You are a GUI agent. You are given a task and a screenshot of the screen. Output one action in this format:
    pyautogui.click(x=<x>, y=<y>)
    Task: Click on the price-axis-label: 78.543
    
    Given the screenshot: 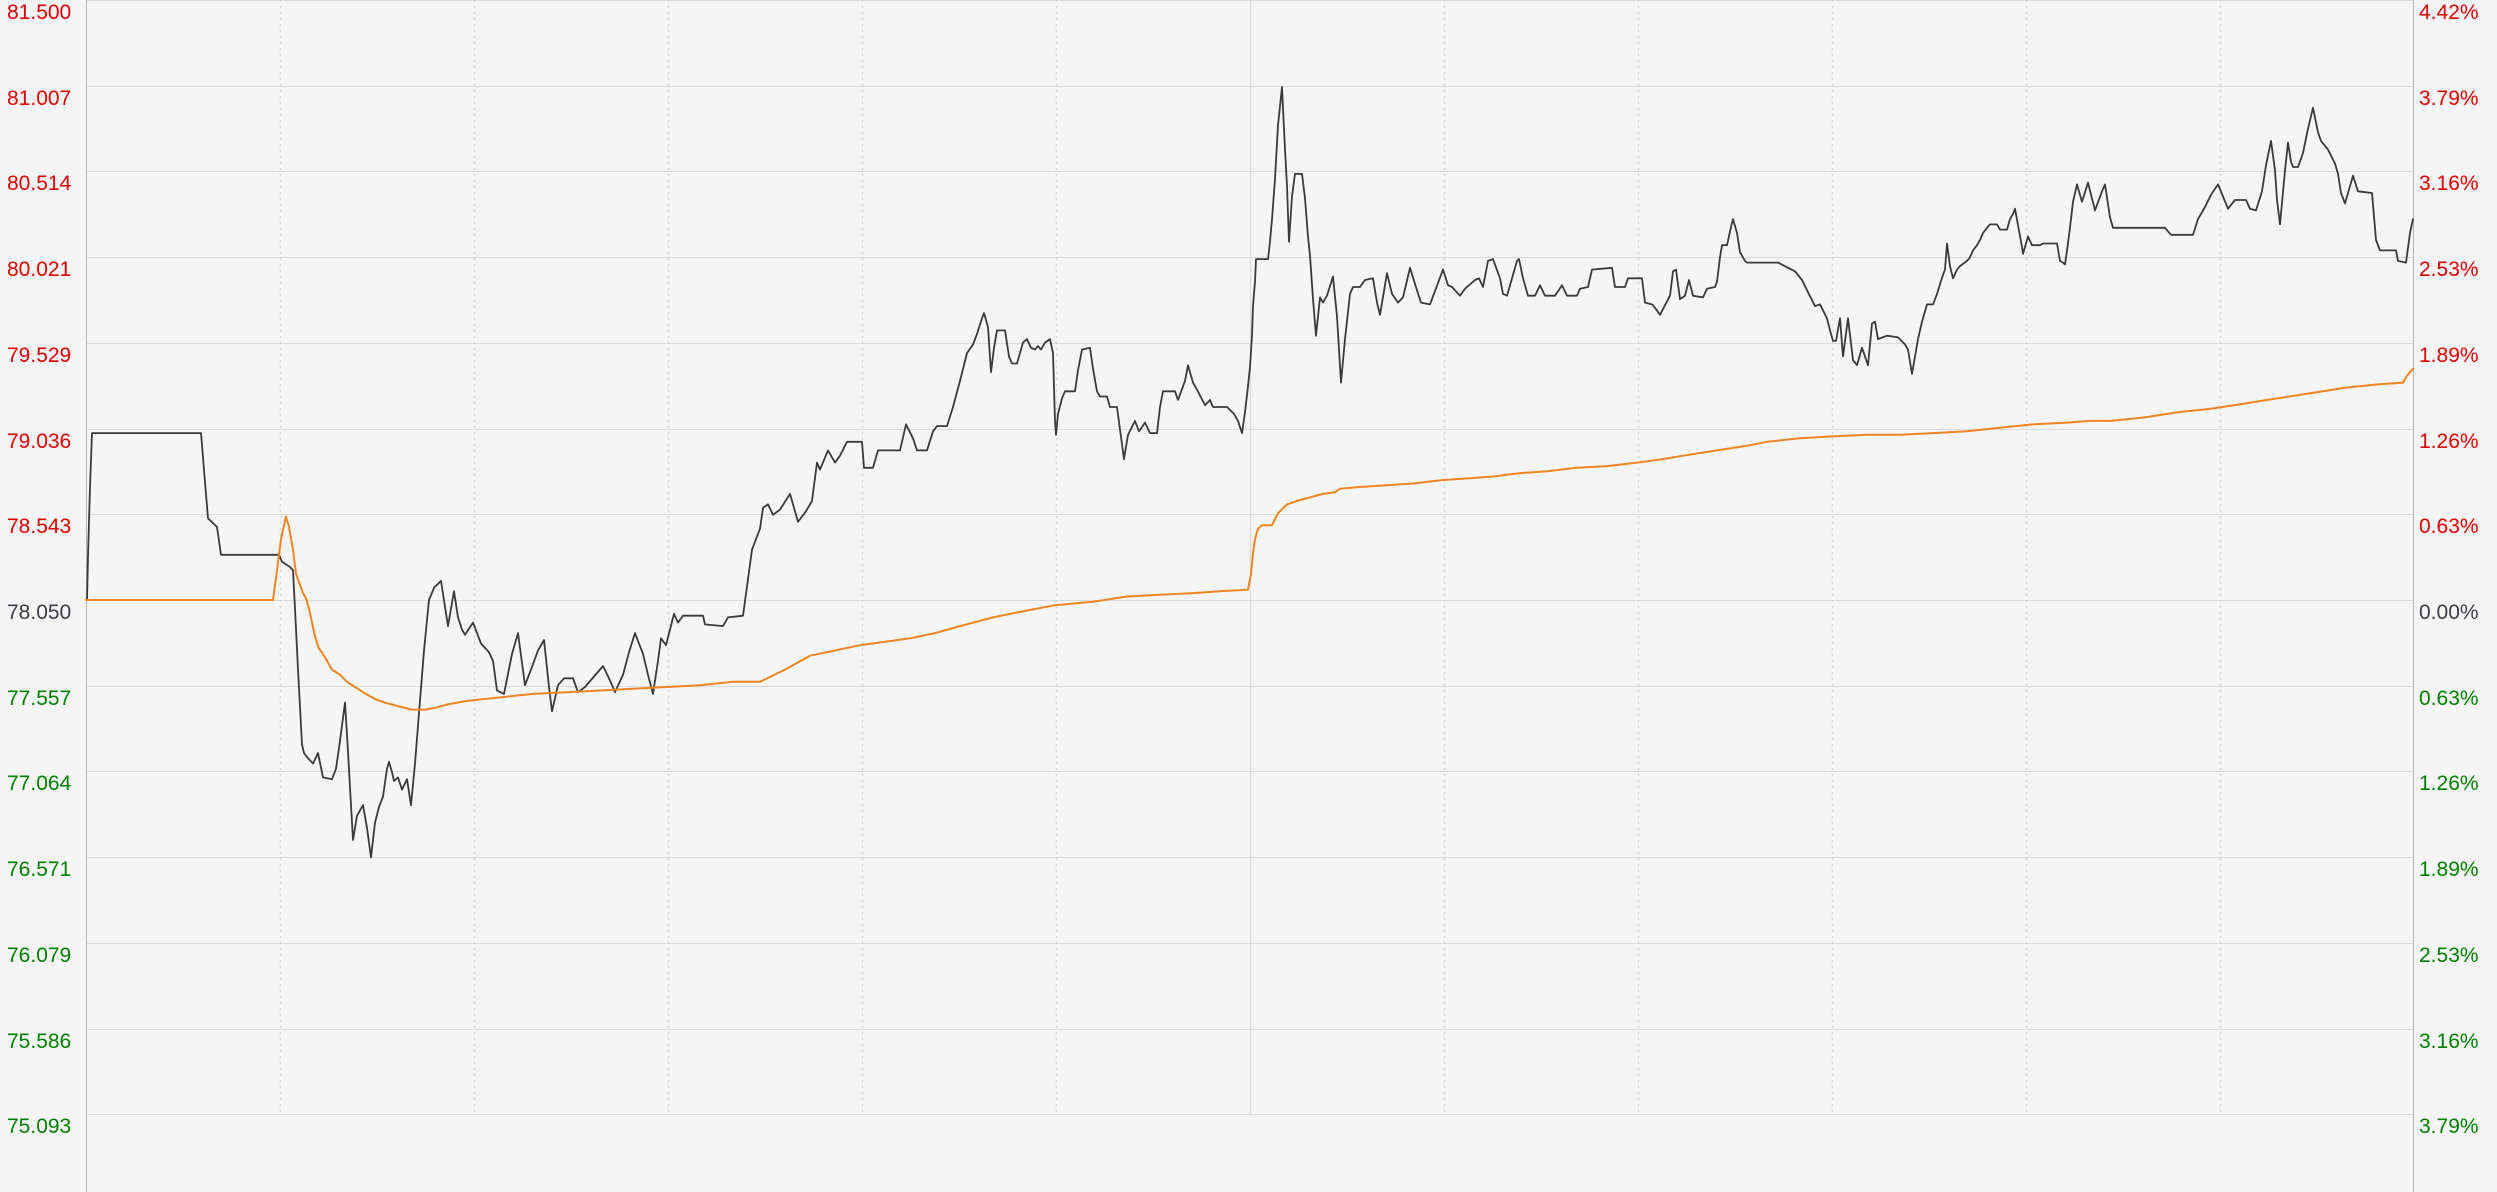 What is the action you would take?
    pyautogui.click(x=39, y=527)
    